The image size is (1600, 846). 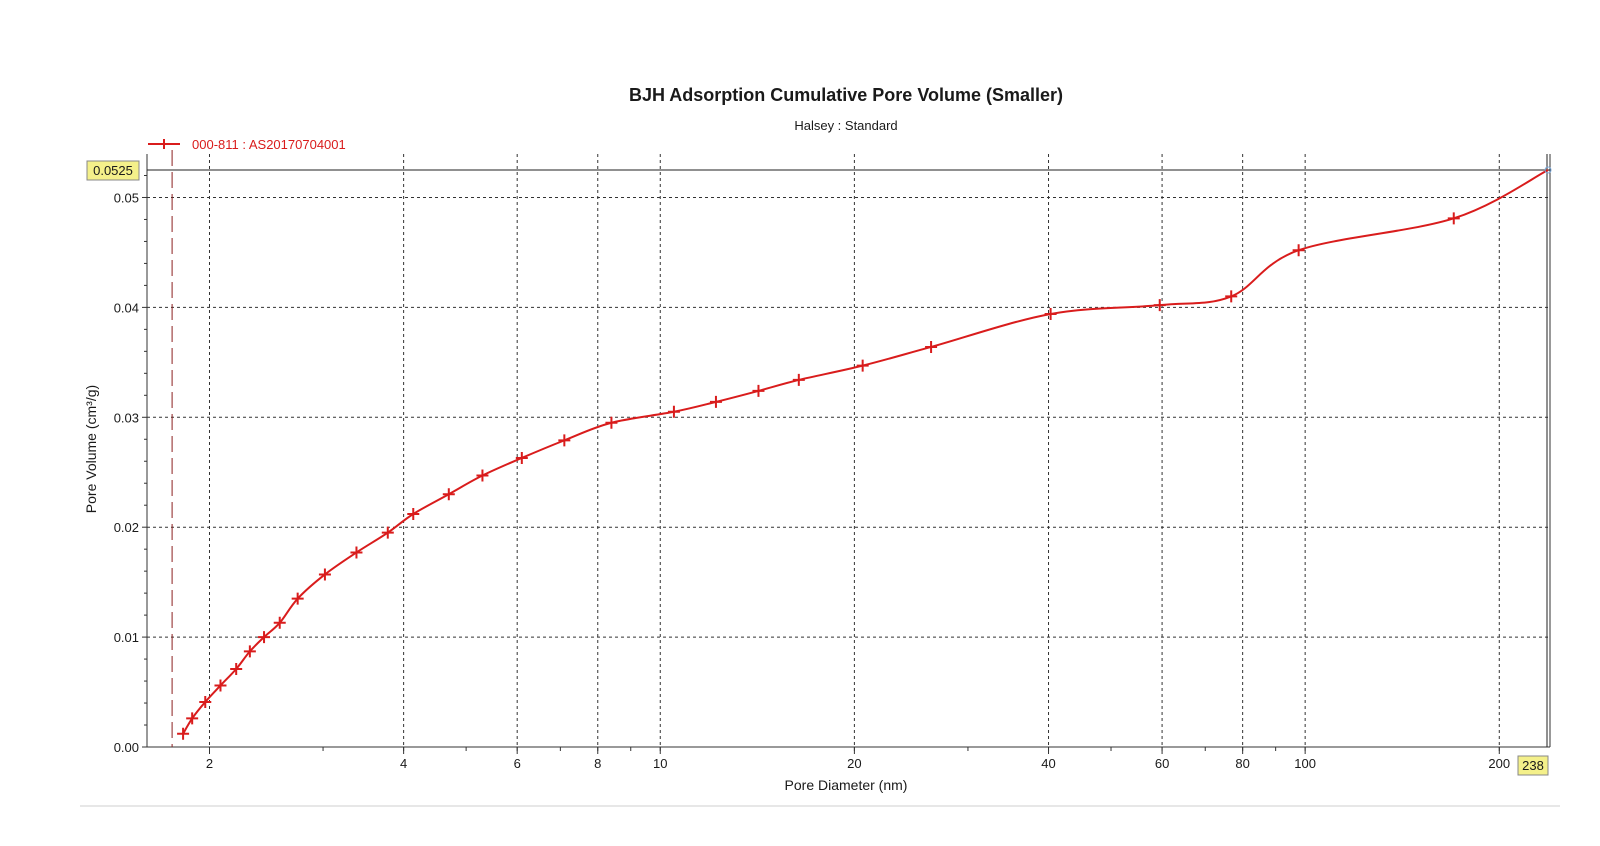 What do you see at coordinates (1499, 763) in the screenshot?
I see `x-tick-label: 200` at bounding box center [1499, 763].